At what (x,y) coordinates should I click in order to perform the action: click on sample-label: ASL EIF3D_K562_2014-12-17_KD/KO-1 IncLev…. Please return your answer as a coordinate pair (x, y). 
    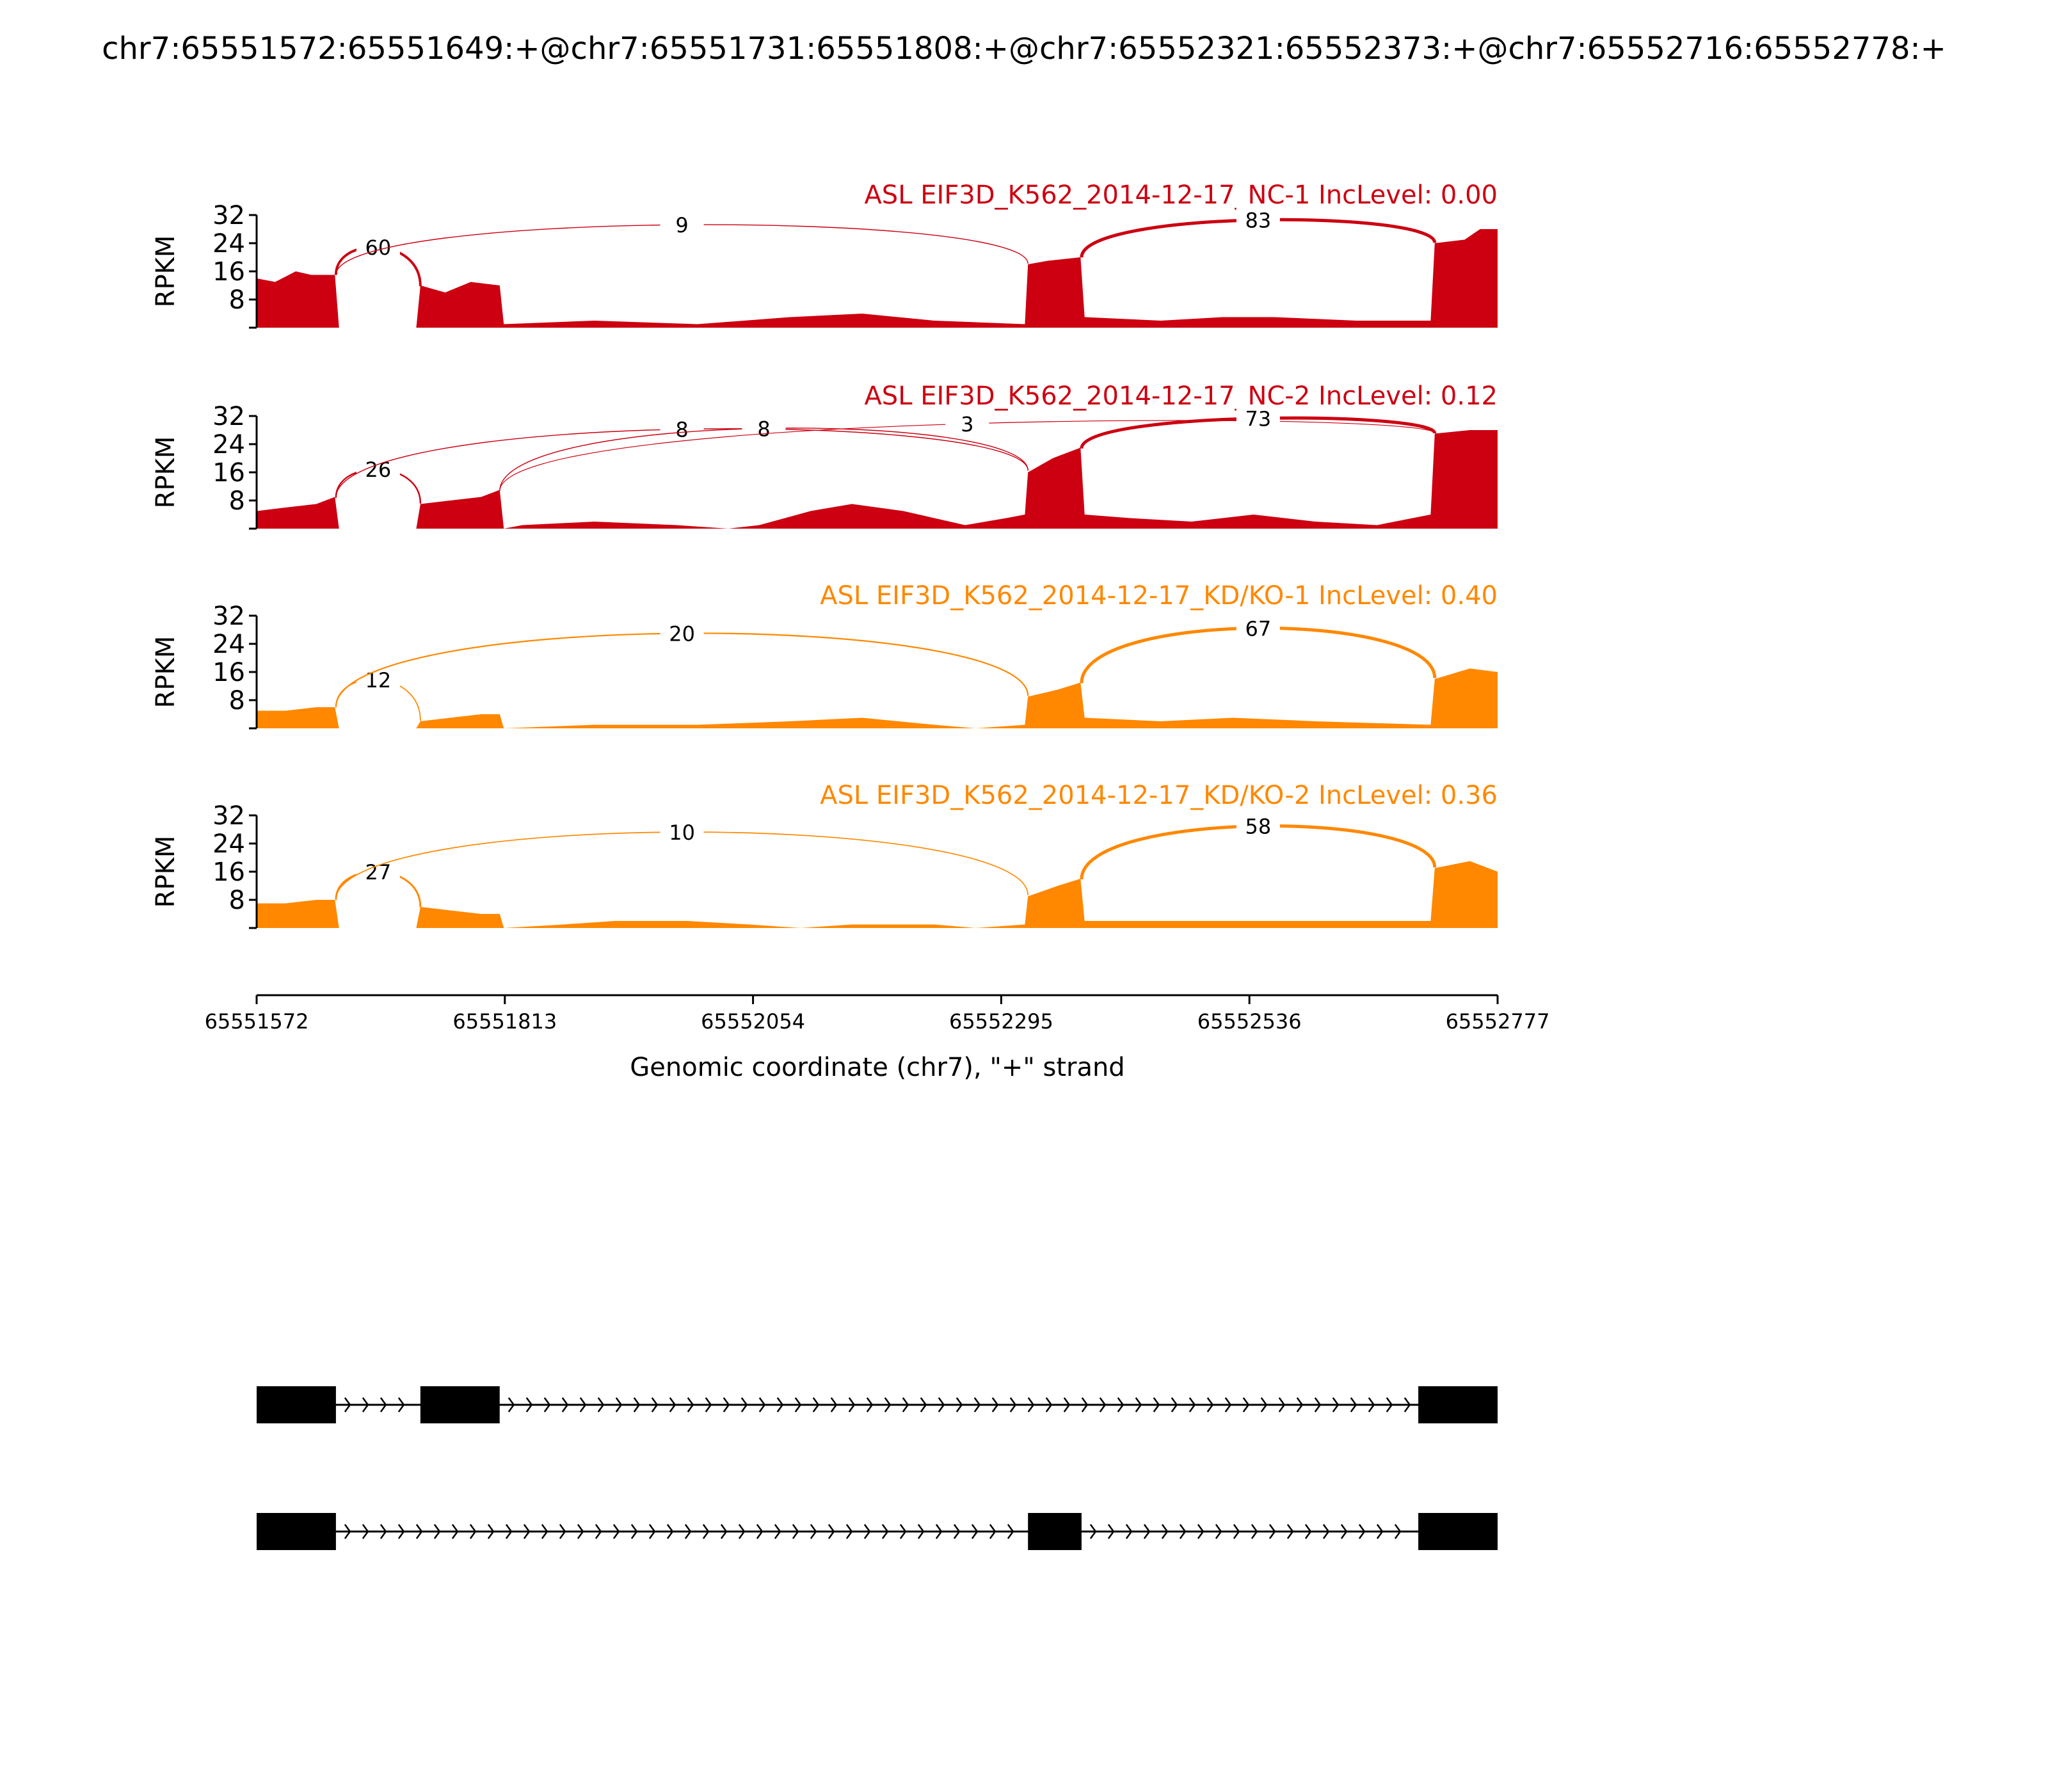
    Looking at the image, I should click on (1159, 596).